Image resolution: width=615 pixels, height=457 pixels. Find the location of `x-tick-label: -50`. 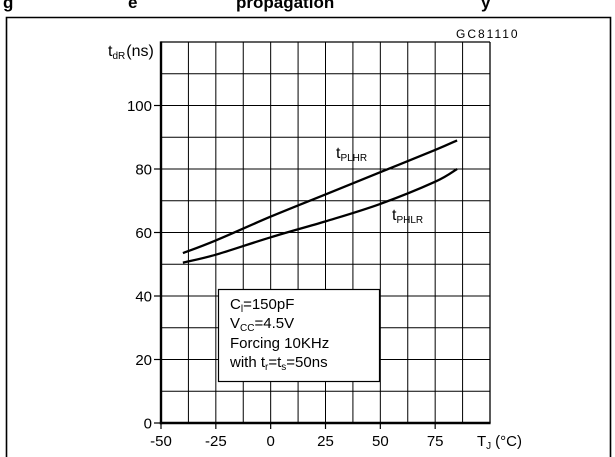

x-tick-label: -50 is located at coordinates (161, 441).